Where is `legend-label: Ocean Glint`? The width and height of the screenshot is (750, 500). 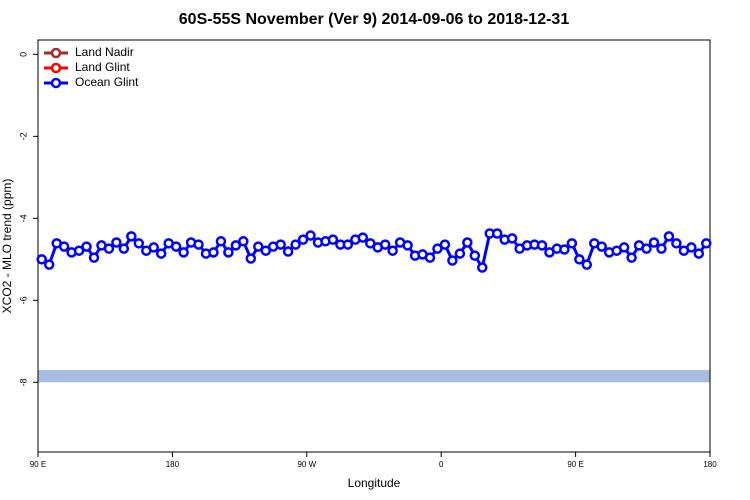
legend-label: Ocean Glint is located at coordinates (107, 82).